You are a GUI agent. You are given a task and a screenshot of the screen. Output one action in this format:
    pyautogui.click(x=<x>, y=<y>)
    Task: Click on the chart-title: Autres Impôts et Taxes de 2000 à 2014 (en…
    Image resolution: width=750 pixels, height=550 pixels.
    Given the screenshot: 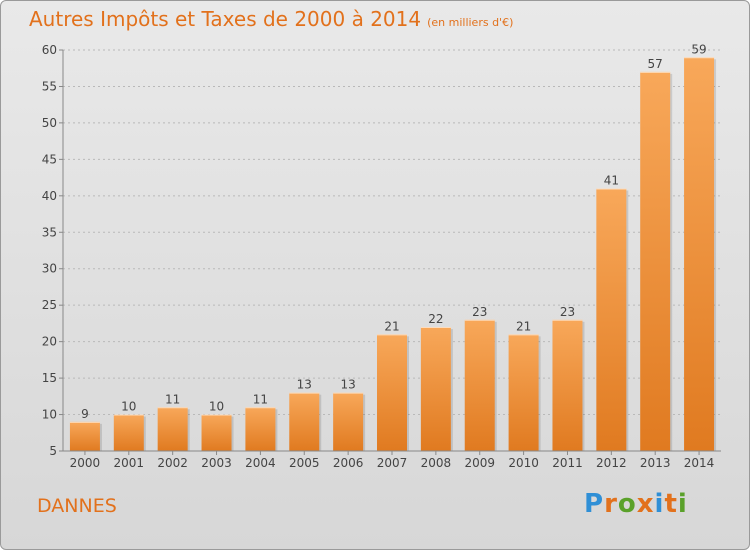 What is the action you would take?
    pyautogui.click(x=271, y=19)
    